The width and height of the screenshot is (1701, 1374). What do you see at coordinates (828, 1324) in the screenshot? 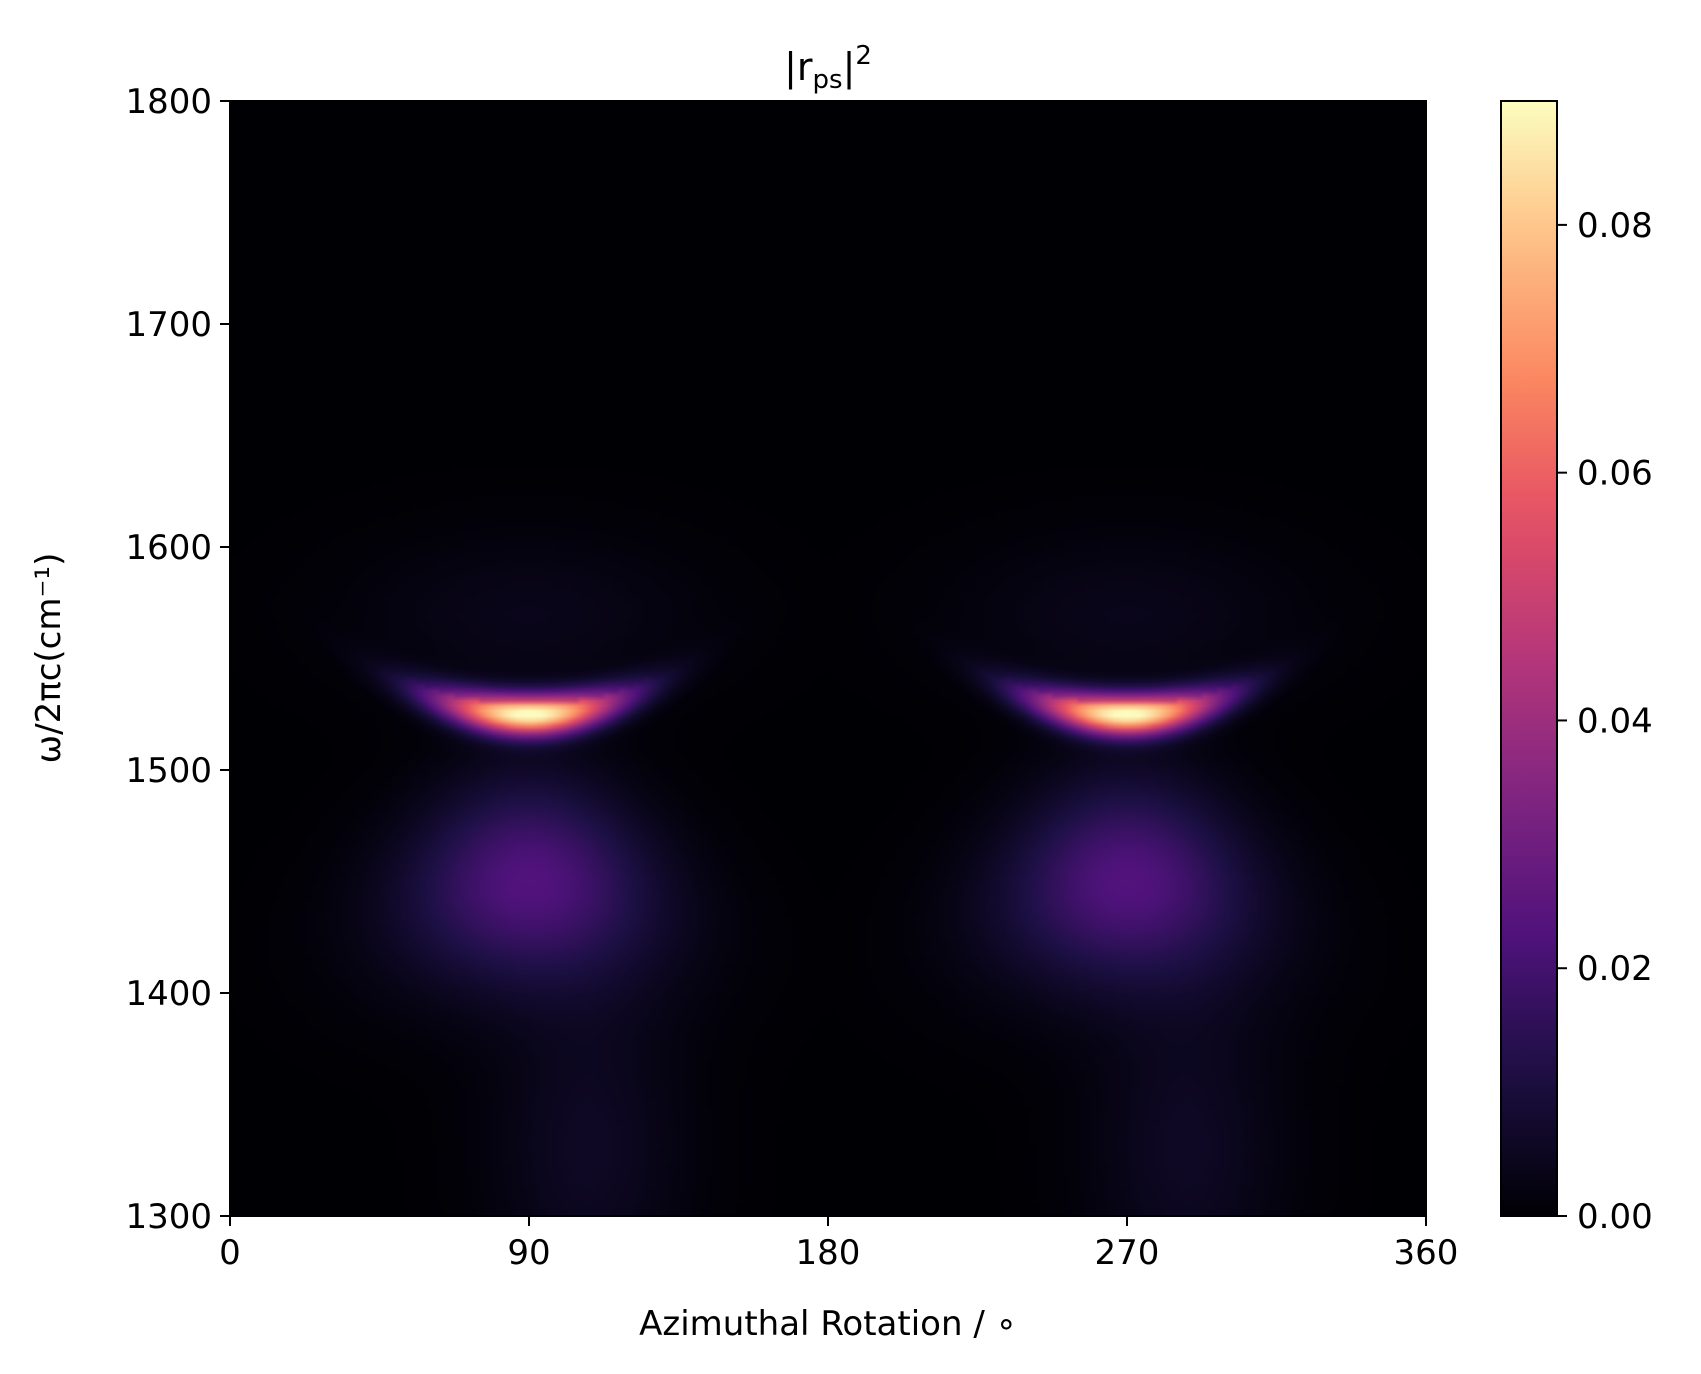
I see `x-axis-label: Azimuthal Rotation / ∘` at bounding box center [828, 1324].